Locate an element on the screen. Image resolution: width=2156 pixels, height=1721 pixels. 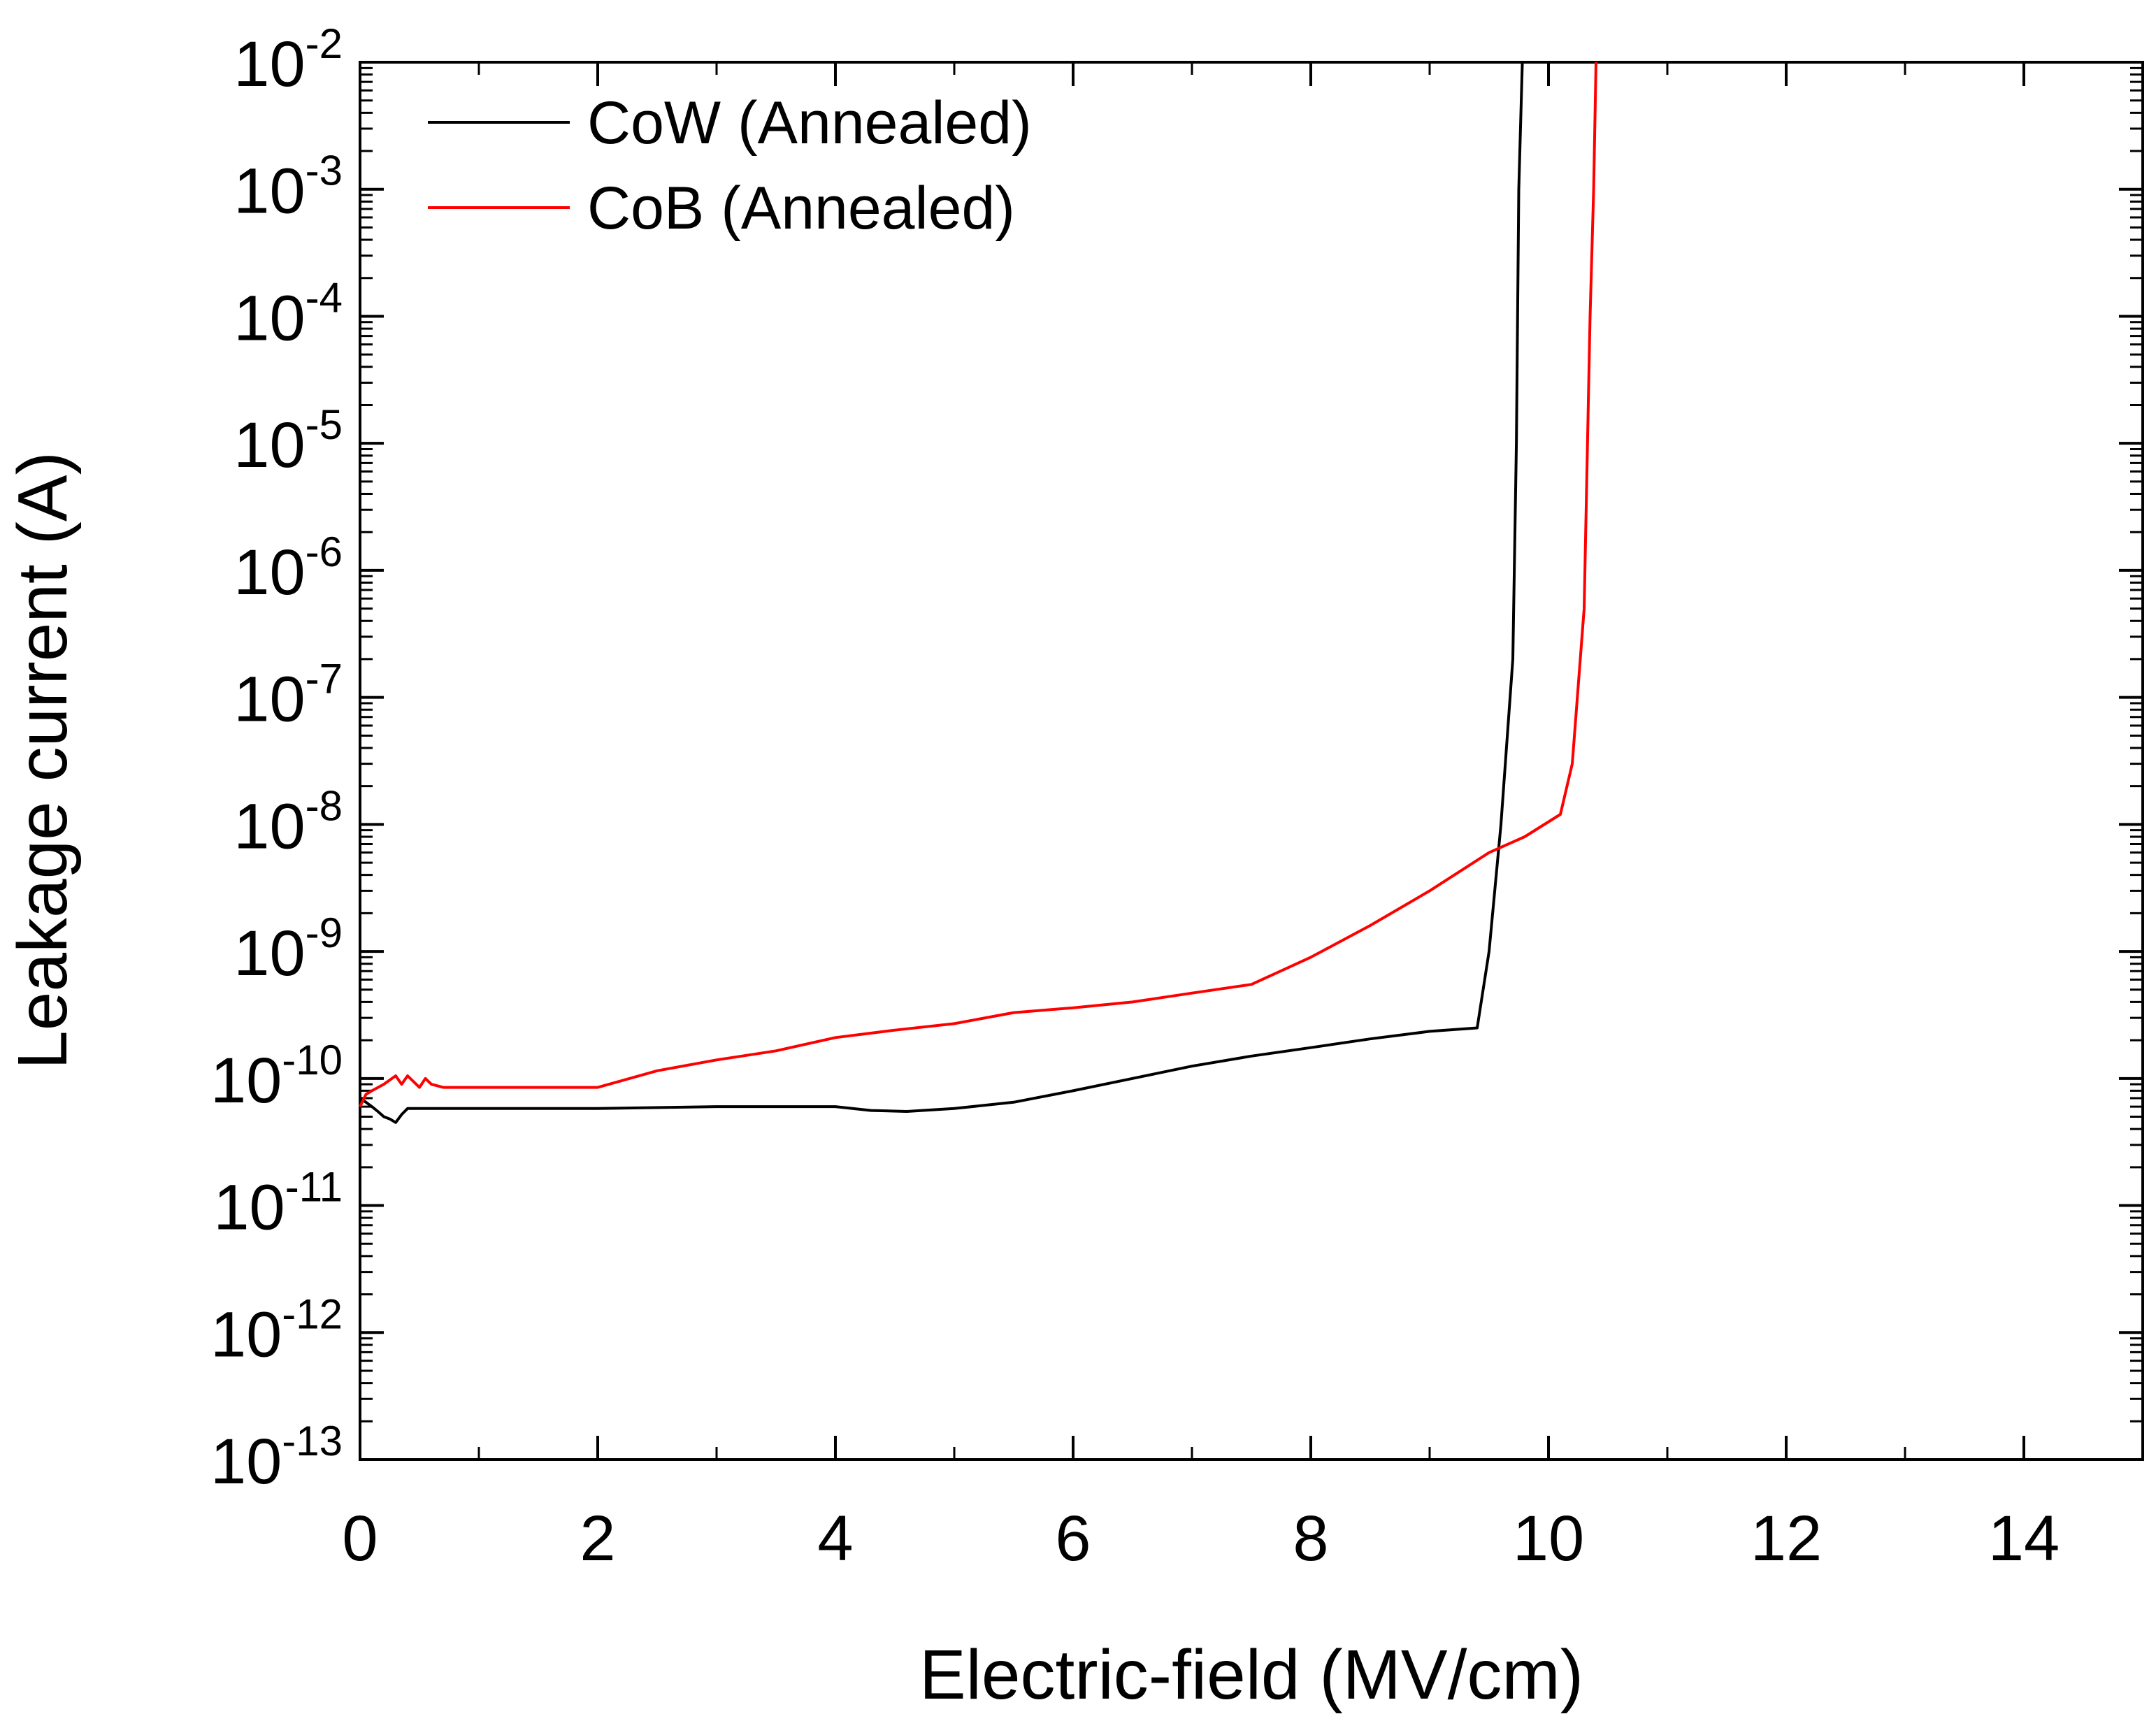
y-tick-exponent: -13 is located at coordinates (312, 1441).